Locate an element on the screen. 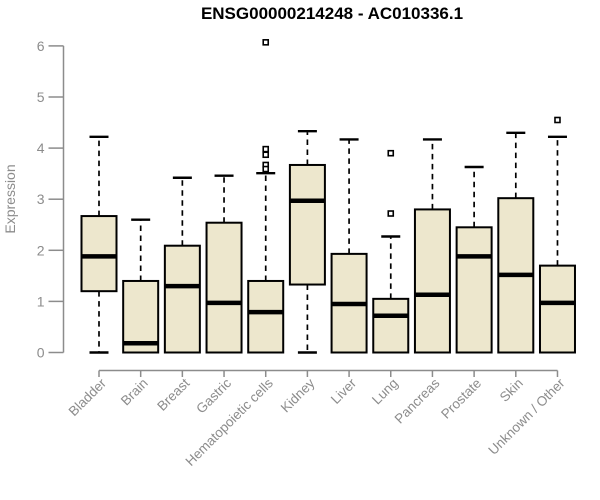 Image resolution: width=600 pixels, height=500 pixels. box-brain is located at coordinates (141, 316).